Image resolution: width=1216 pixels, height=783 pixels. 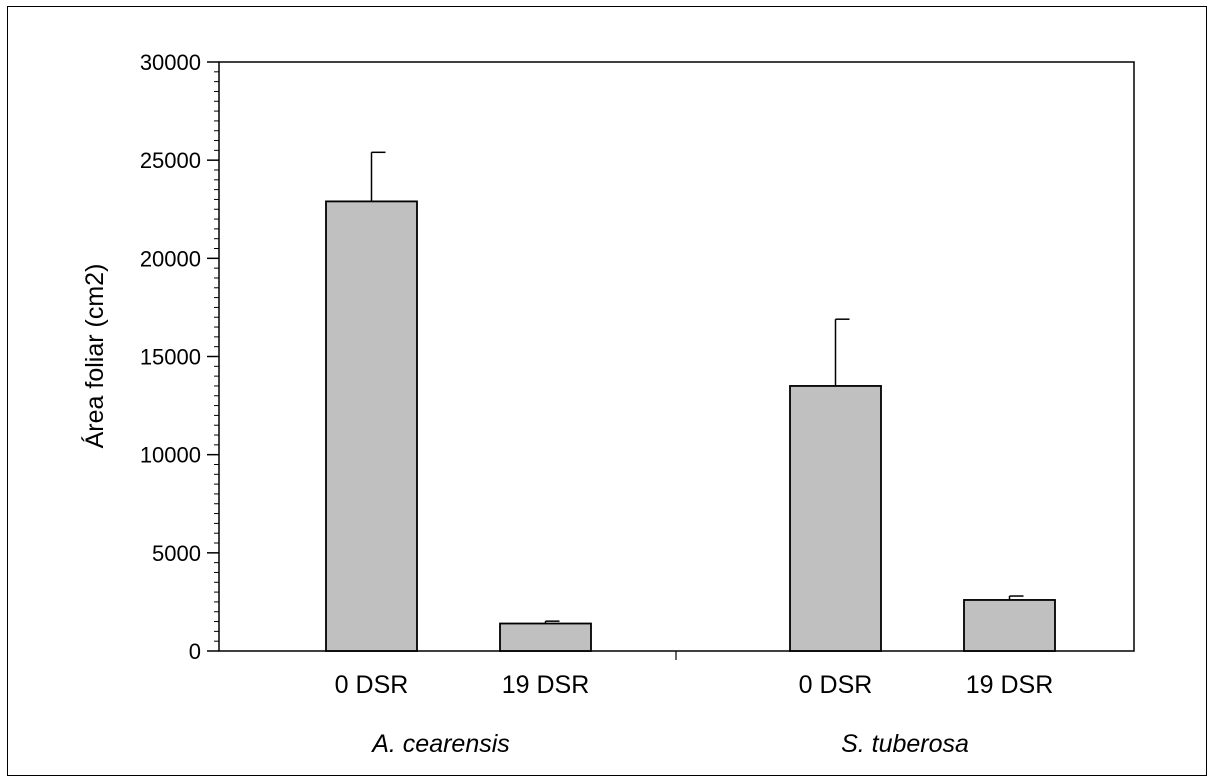 I want to click on y-tick-label: 20000, so click(x=170, y=258).